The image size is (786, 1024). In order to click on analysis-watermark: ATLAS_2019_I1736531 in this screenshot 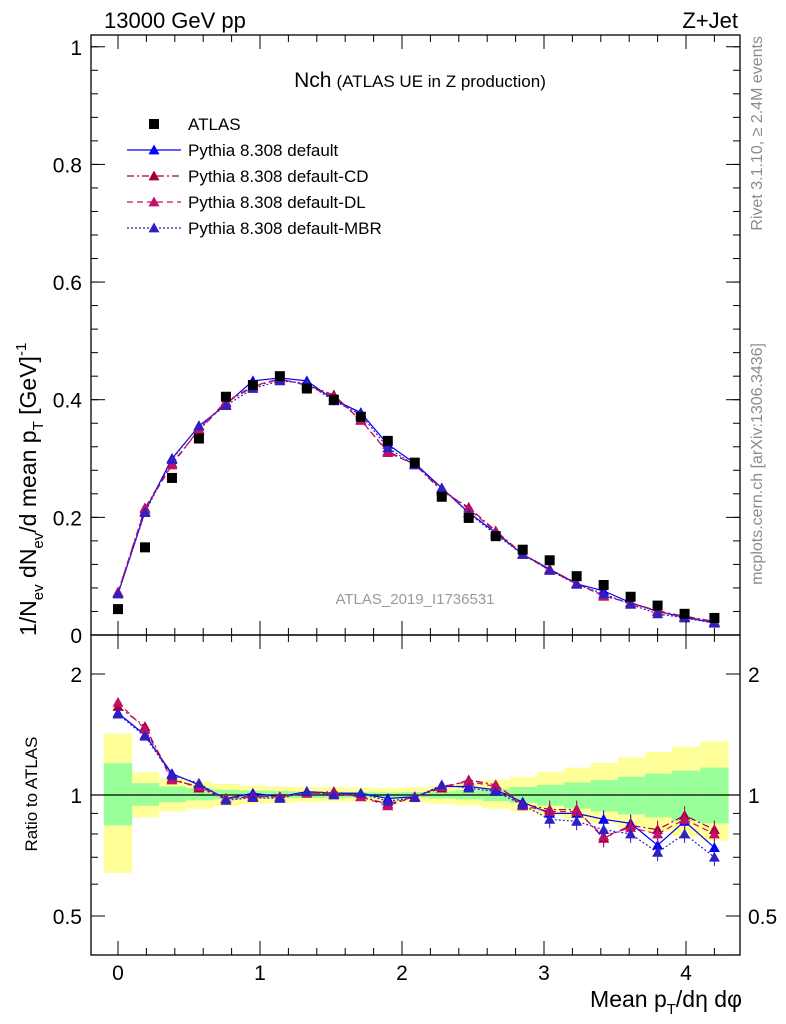, I will do `click(414, 599)`.